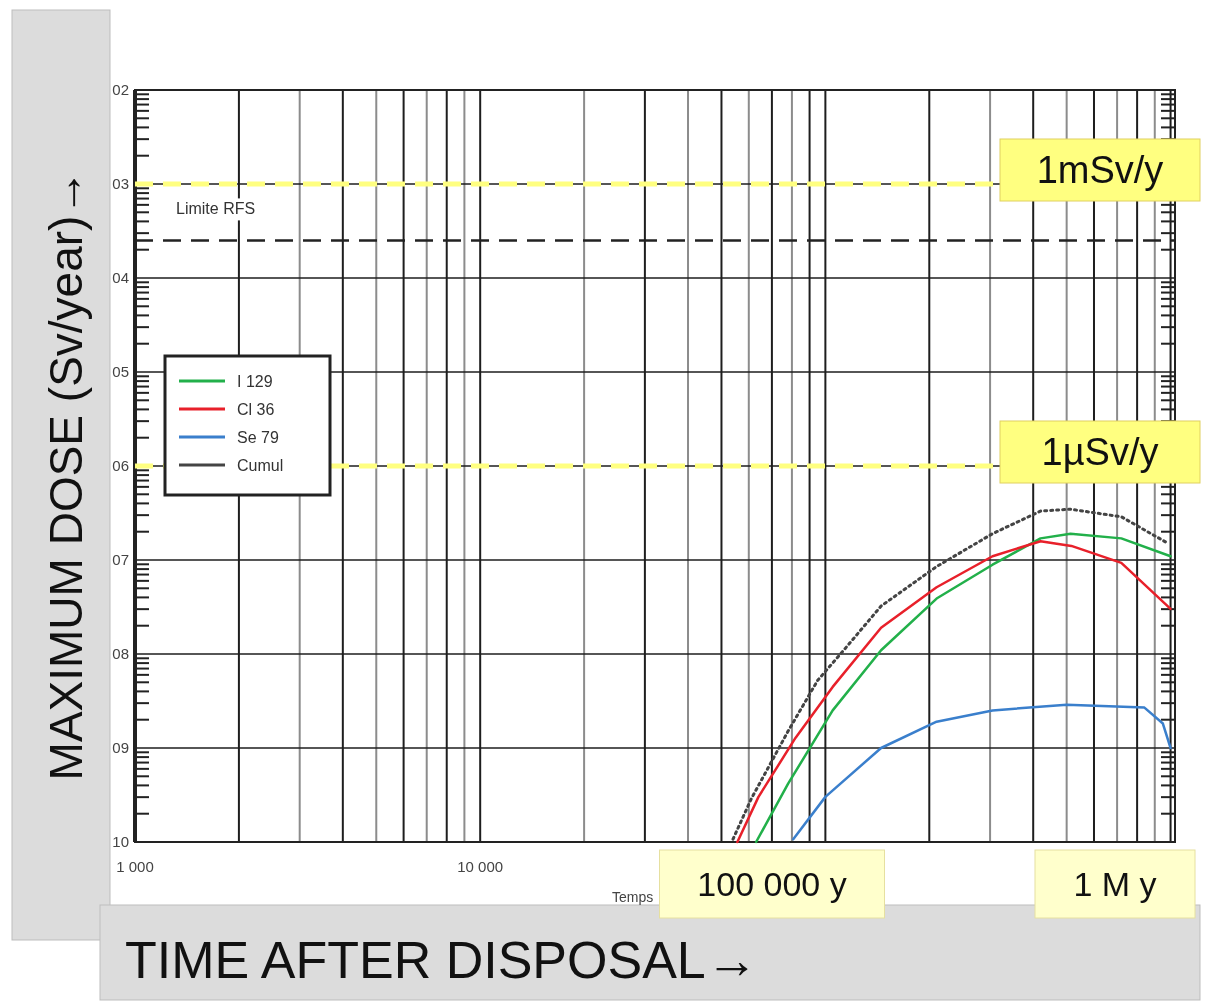 The image size is (1221, 1005). I want to click on y-tick-label: 08, so click(120, 654).